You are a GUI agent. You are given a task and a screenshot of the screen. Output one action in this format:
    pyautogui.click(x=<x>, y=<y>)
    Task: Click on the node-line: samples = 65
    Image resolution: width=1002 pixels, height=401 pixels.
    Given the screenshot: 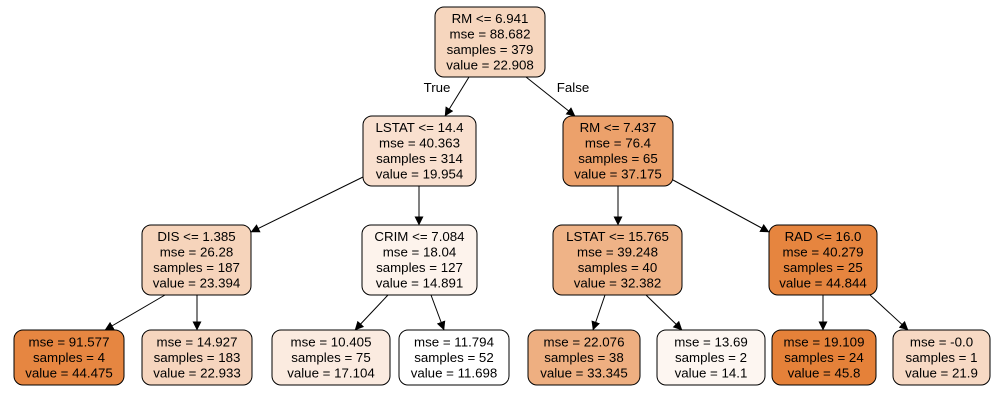 What is the action you would take?
    pyautogui.click(x=617, y=158)
    